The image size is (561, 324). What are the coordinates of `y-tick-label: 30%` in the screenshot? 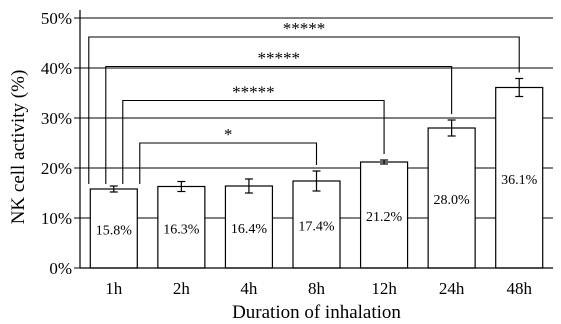 It's located at (56, 118).